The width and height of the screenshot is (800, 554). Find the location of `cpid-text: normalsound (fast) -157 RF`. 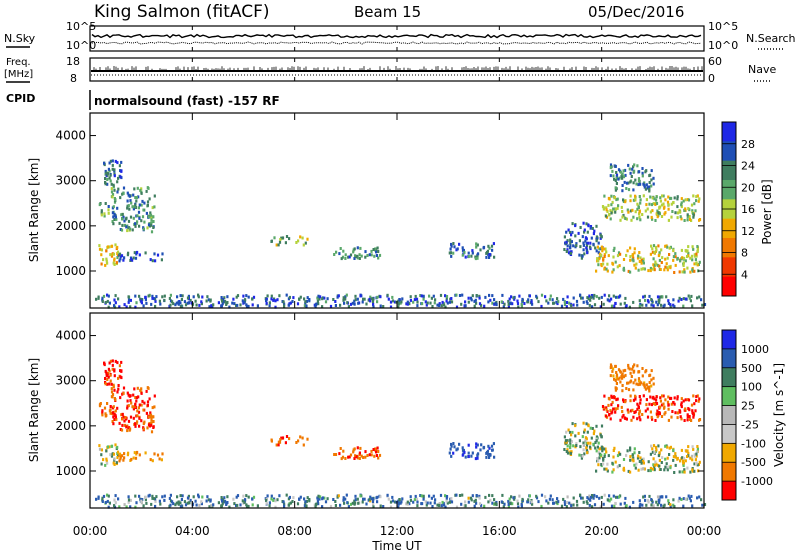

cpid-text: normalsound (fast) -157 RF is located at coordinates (187, 101).